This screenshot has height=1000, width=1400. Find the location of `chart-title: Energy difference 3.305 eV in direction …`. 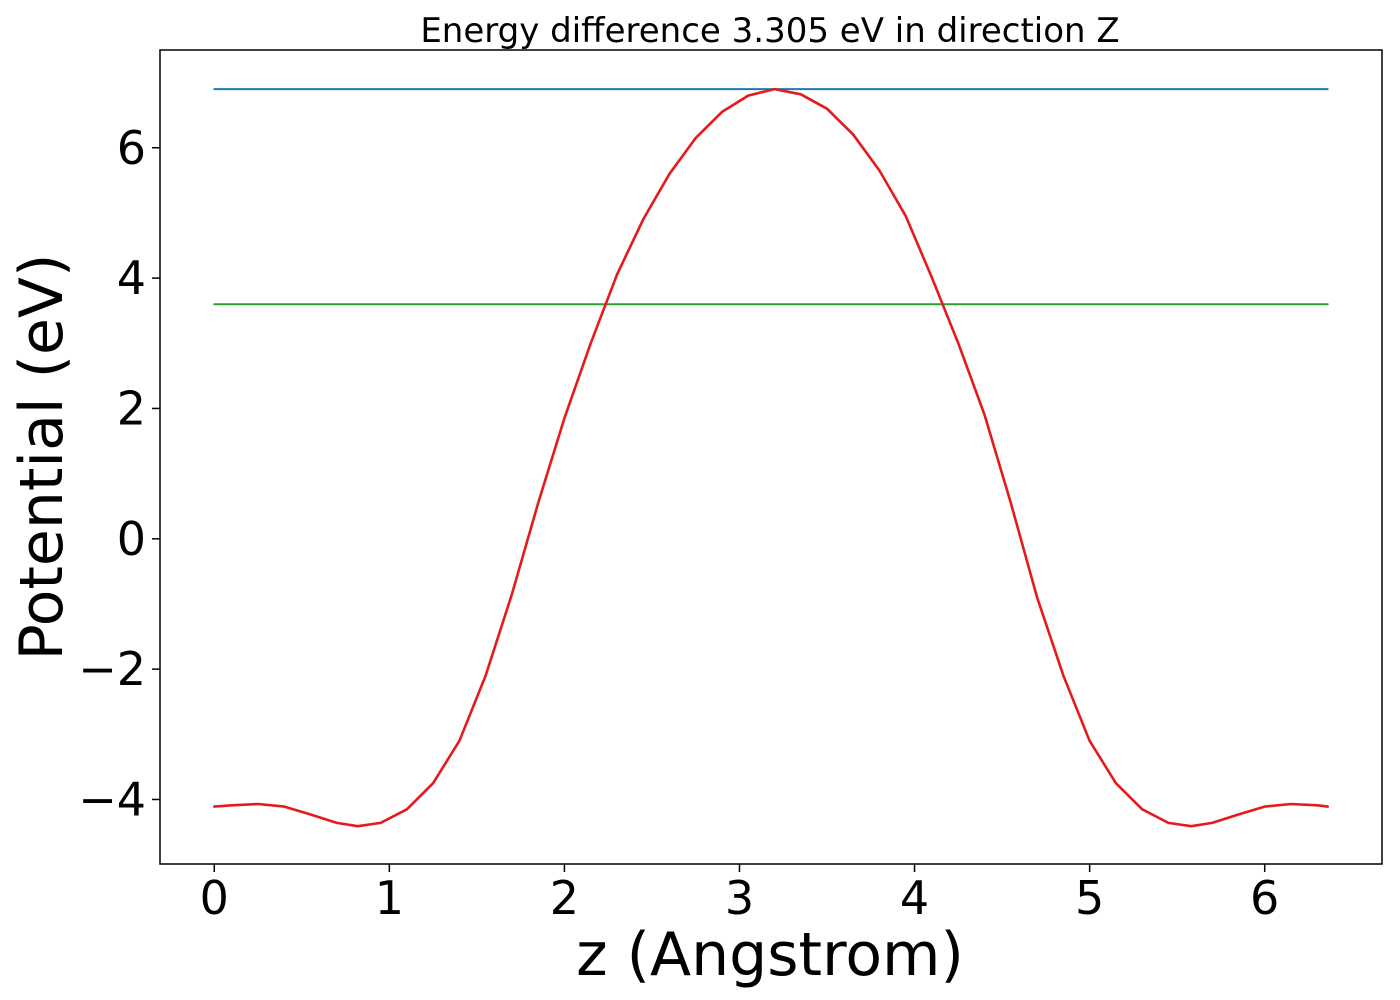

chart-title: Energy difference 3.305 eV in direction … is located at coordinates (769, 31).